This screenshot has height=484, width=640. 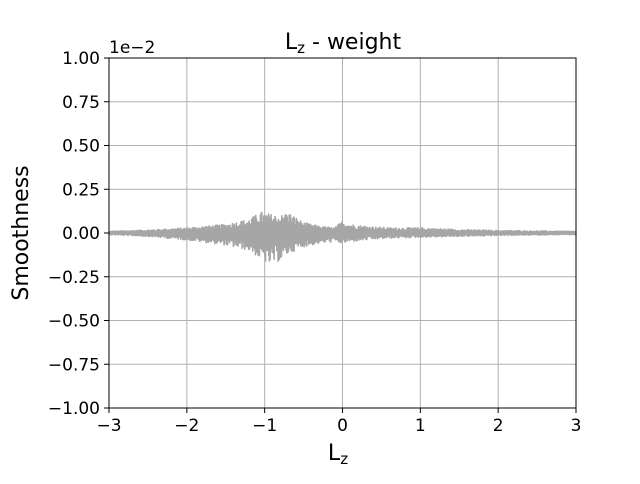 I want to click on y-tick-label: 0.00, so click(x=81, y=234).